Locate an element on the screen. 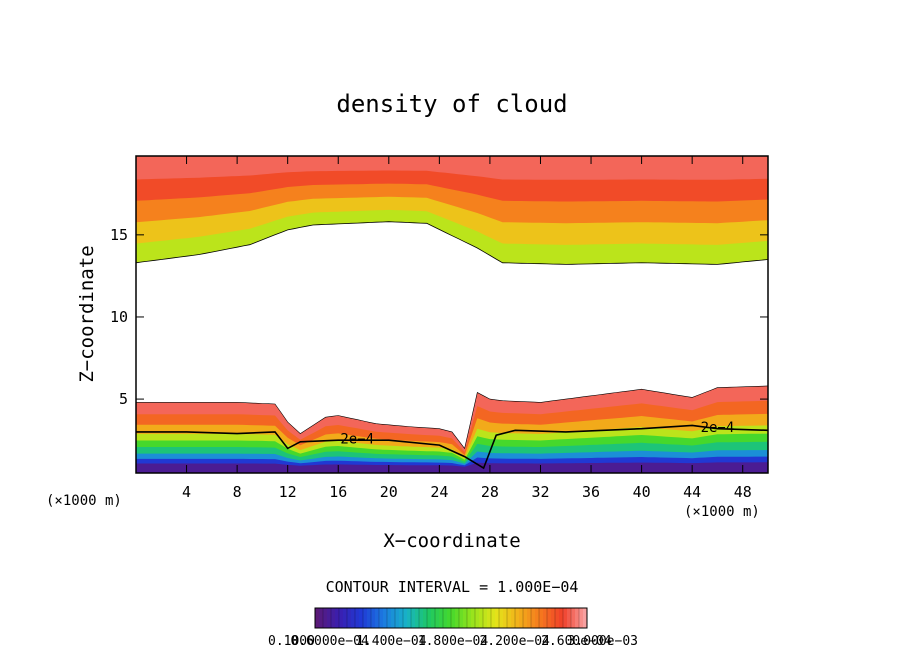  colorbar is located at coordinates (451, 618).